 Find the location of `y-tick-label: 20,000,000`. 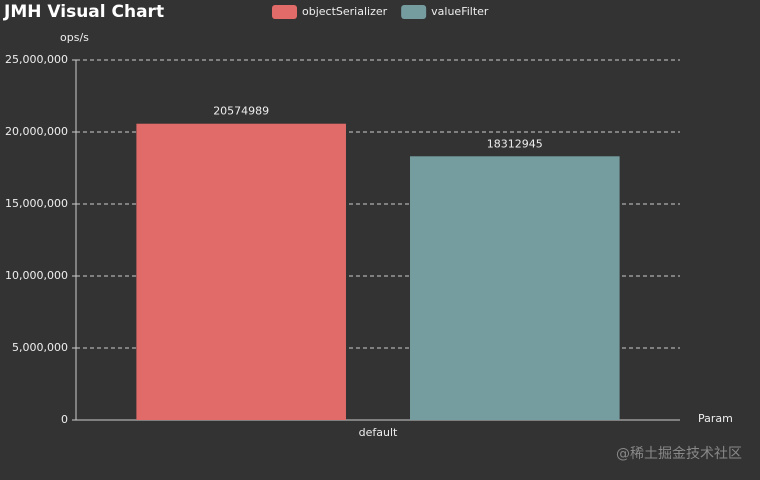

y-tick-label: 20,000,000 is located at coordinates (36, 131).